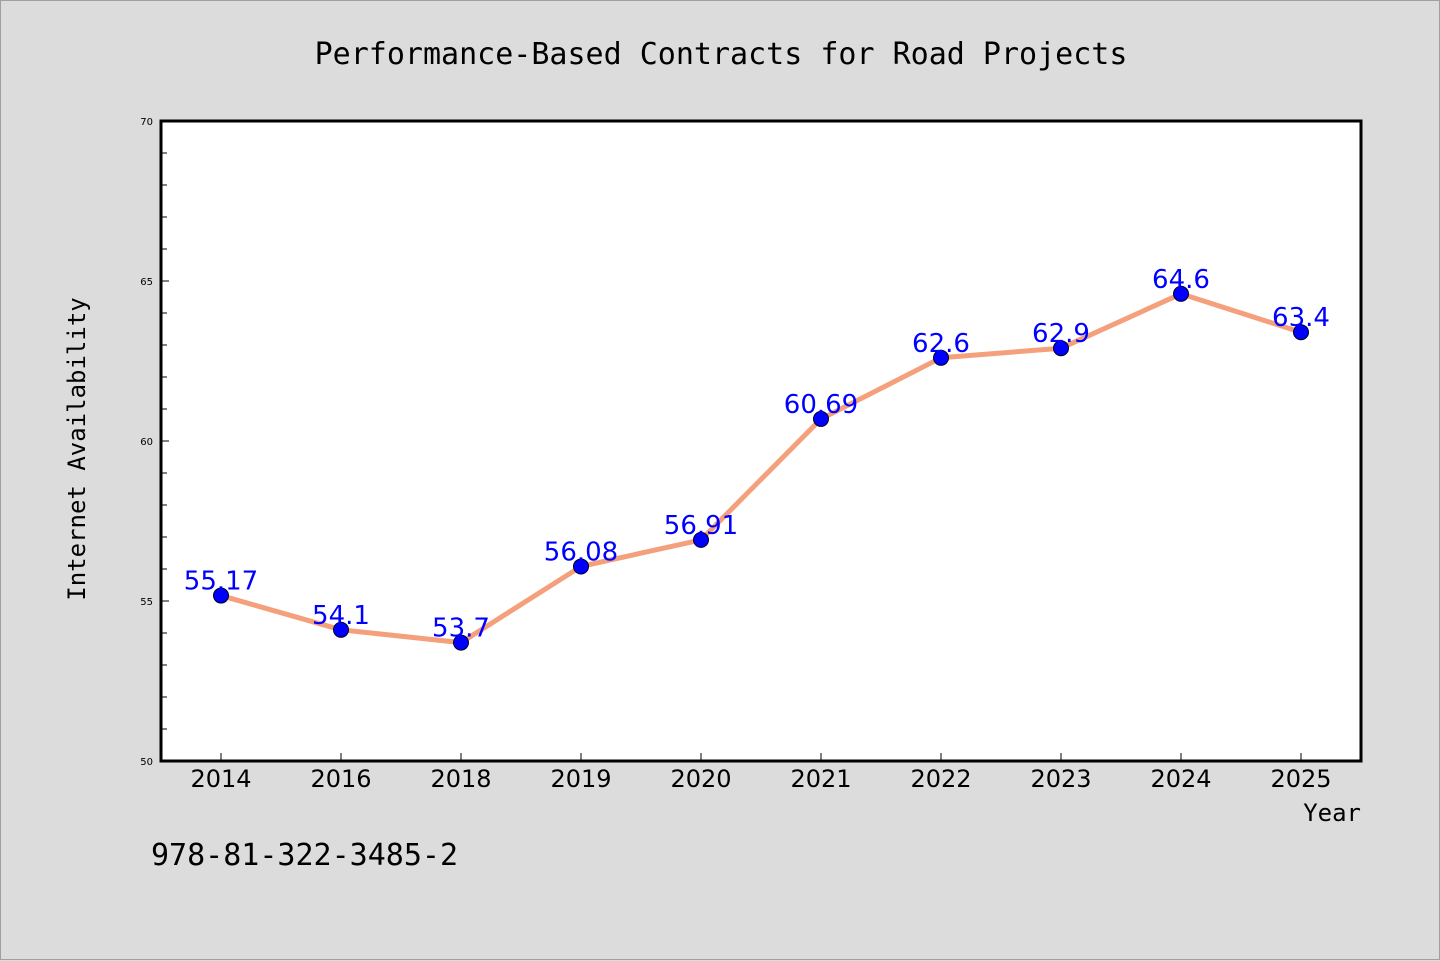 The width and height of the screenshot is (1440, 961). What do you see at coordinates (1300, 779) in the screenshot?
I see `x-tick-label: 2025` at bounding box center [1300, 779].